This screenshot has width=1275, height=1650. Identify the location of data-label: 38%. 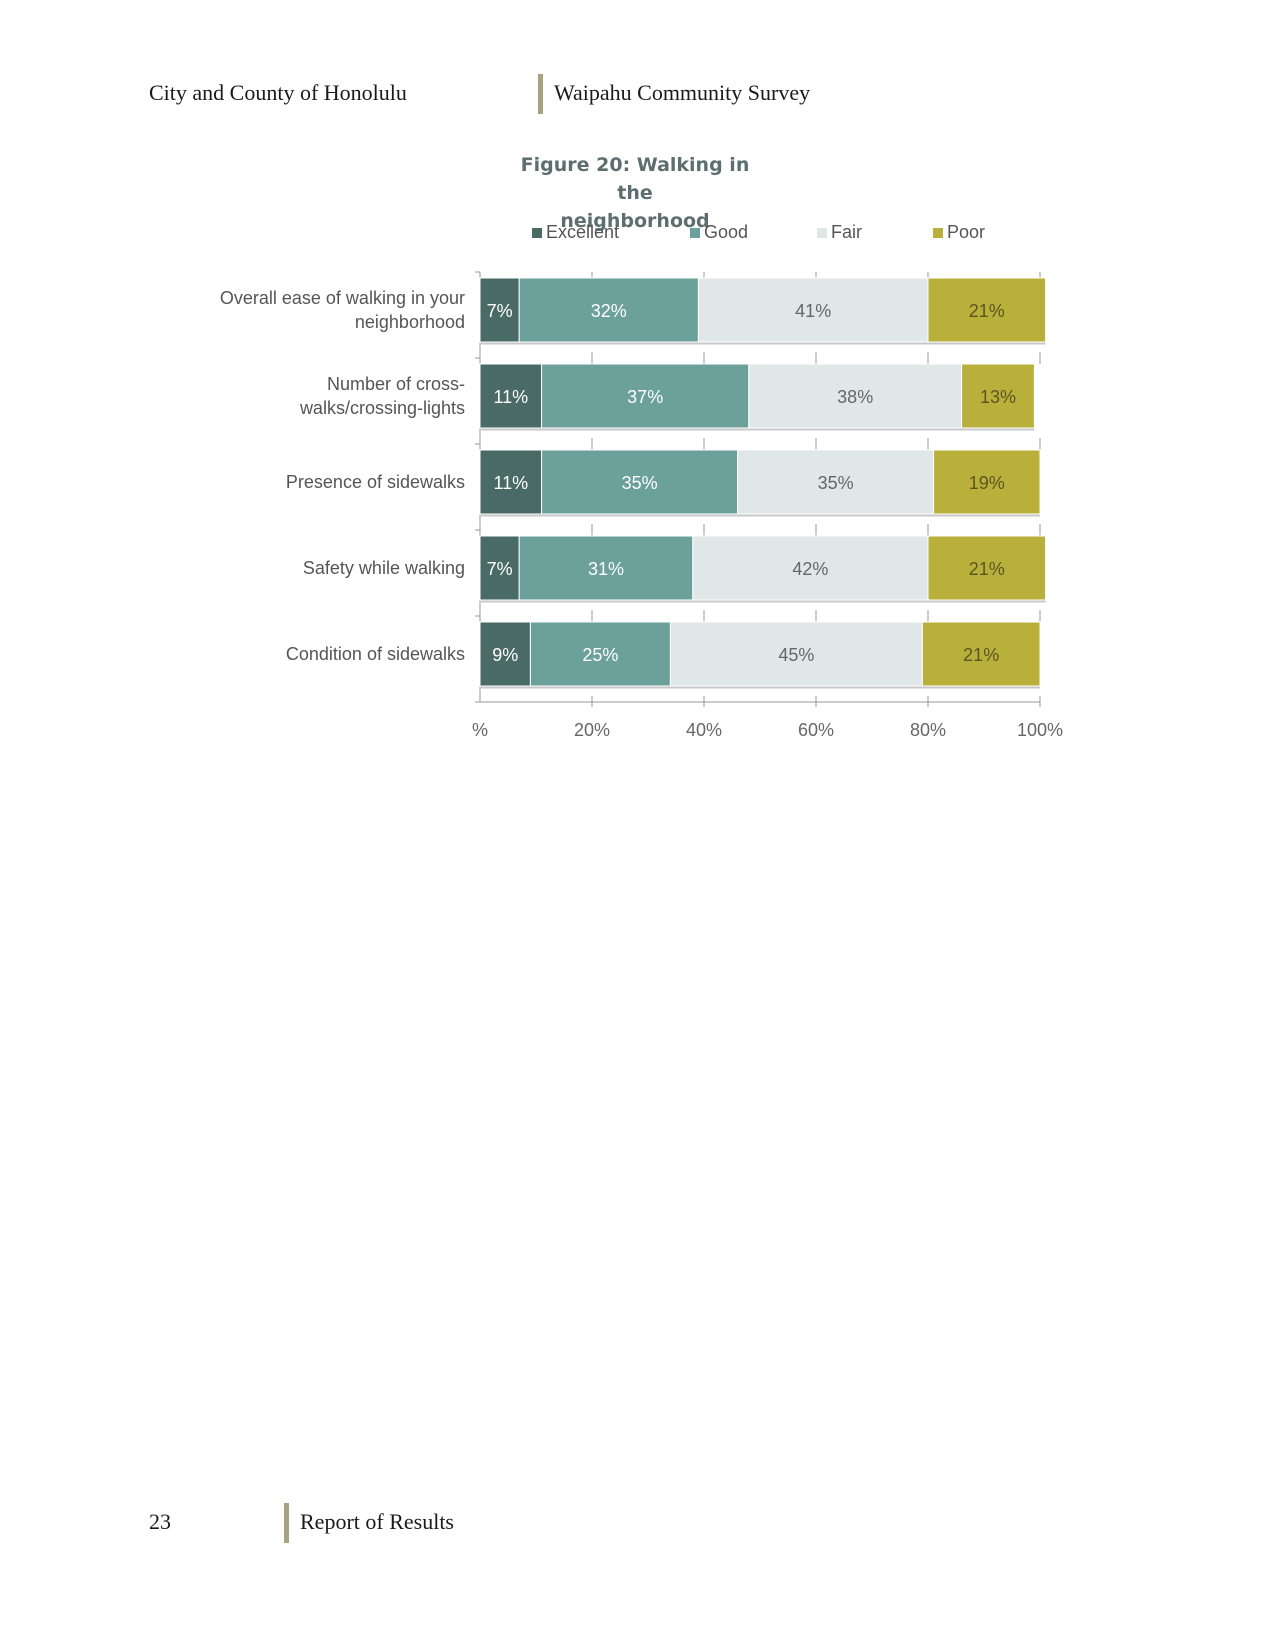
(855, 397).